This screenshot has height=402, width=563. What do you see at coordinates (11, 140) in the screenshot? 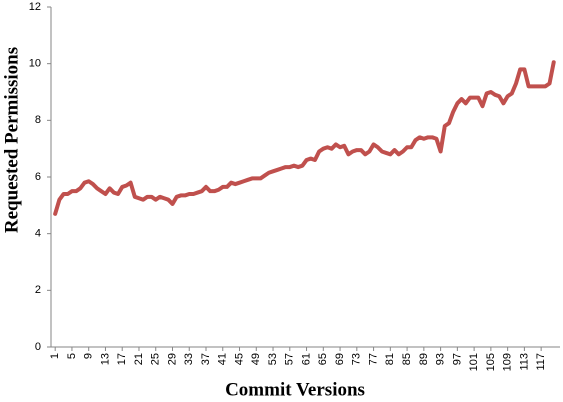
I see `y-axis-label: Requested Permissions` at bounding box center [11, 140].